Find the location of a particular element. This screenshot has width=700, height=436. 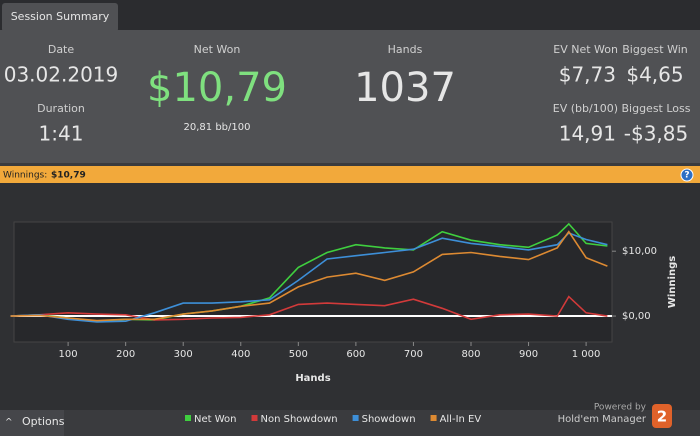

options-label: Options is located at coordinates (43, 421).